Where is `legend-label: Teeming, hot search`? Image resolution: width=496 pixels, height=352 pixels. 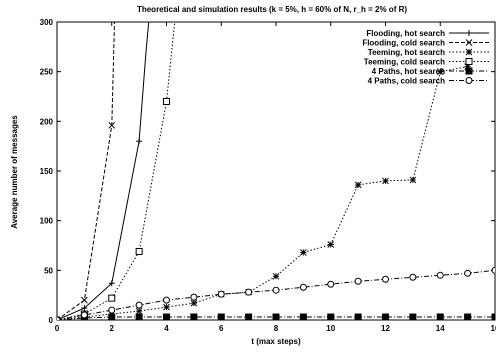
legend-label: Teeming, hot search is located at coordinates (406, 52).